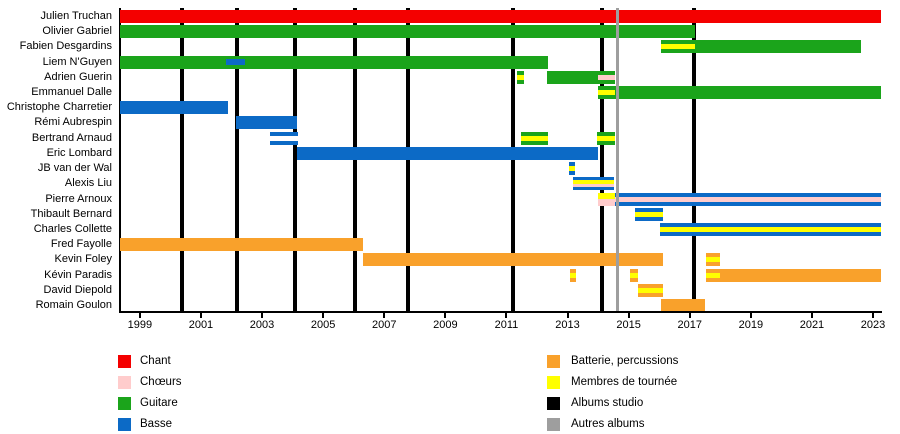 Image resolution: width=900 pixels, height=434 pixels. Describe the element at coordinates (159, 403) in the screenshot. I see `legend-label-guitare: Guitare` at that location.